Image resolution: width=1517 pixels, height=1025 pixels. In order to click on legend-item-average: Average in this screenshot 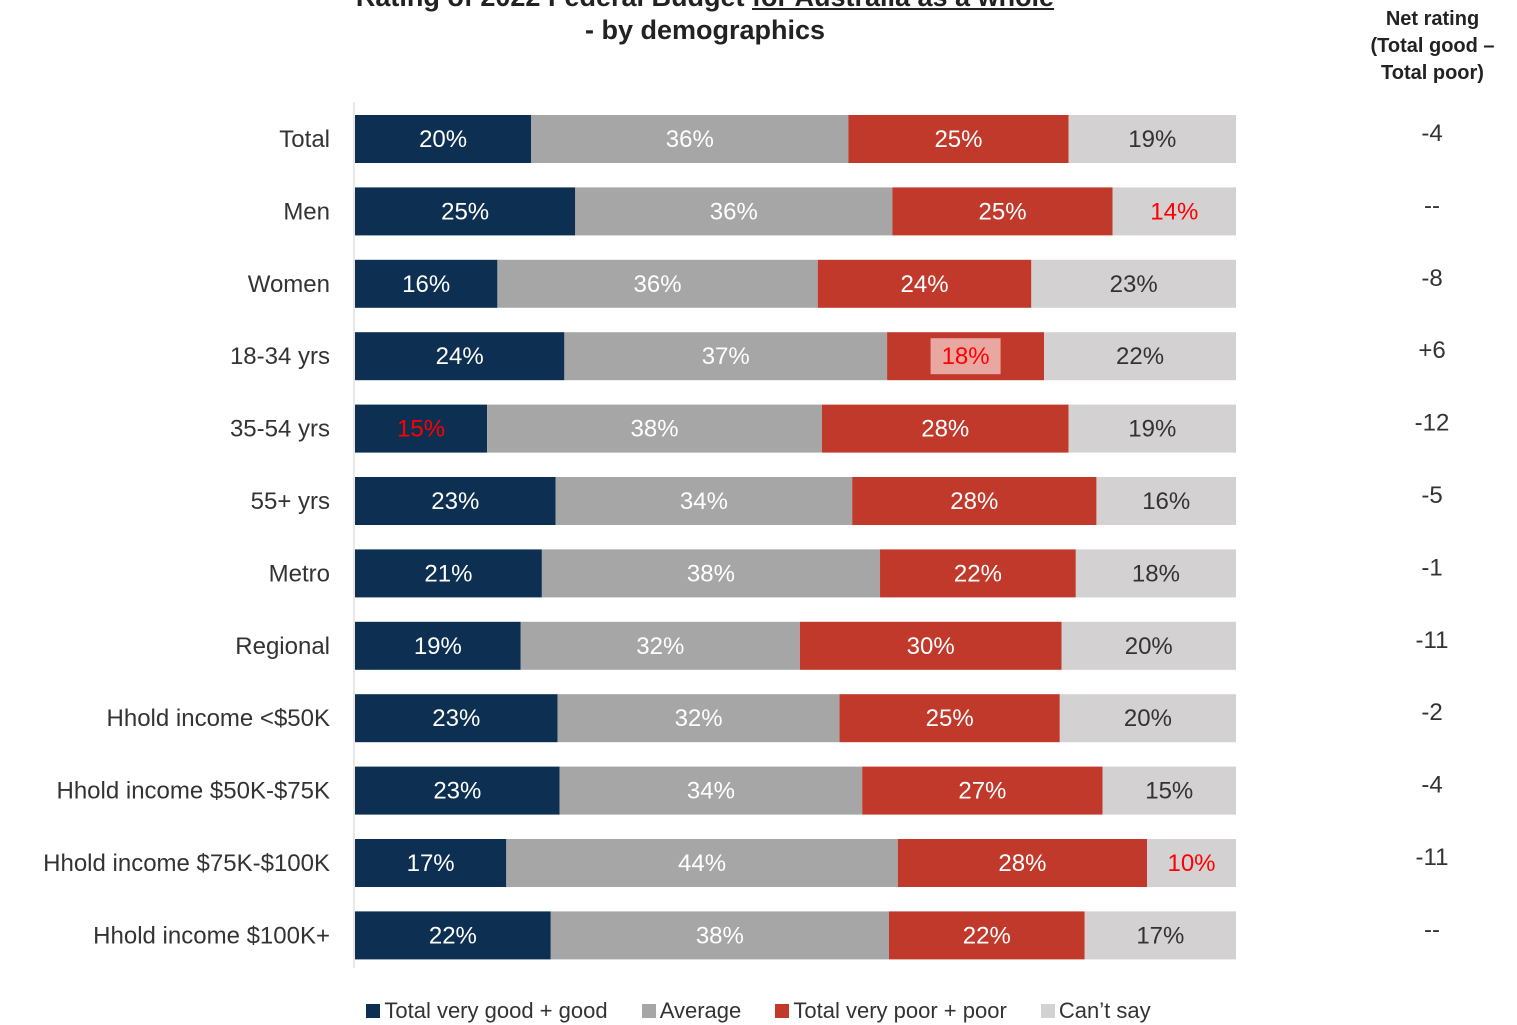, I will do `click(691, 1011)`.